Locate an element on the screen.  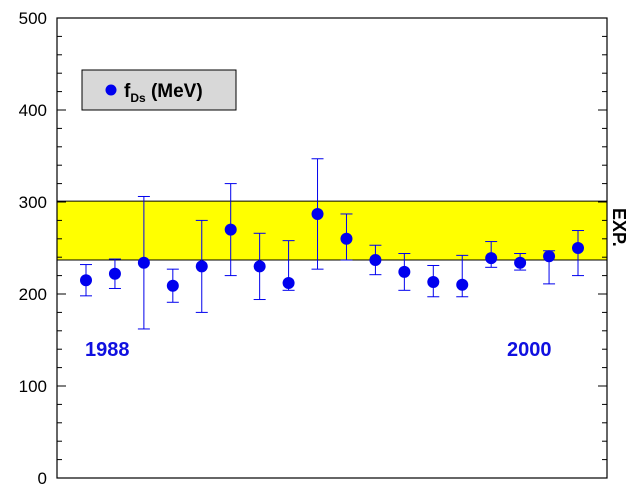
svg-text: fDs (MeV) is located at coordinates (163, 93).